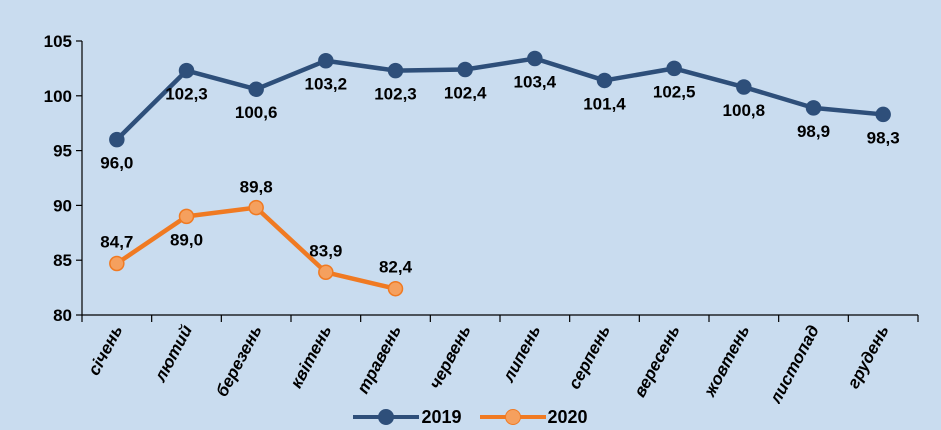  Describe the element at coordinates (186, 239) in the screenshot. I see `data-label-2020: 89,0` at that location.